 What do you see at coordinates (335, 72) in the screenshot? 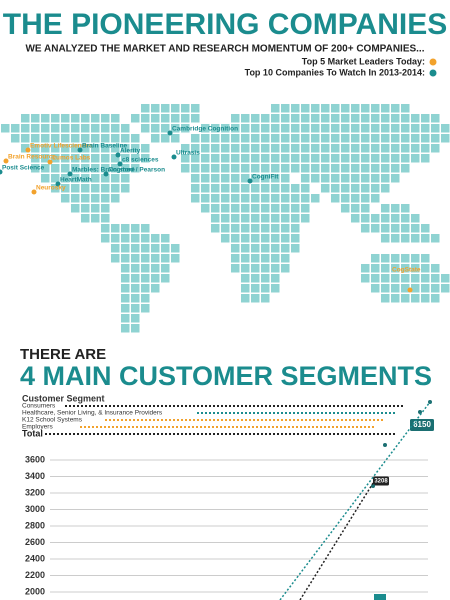
I see `legend-label: Top 10 Companies To Watch In 2013-2014:` at bounding box center [335, 72].